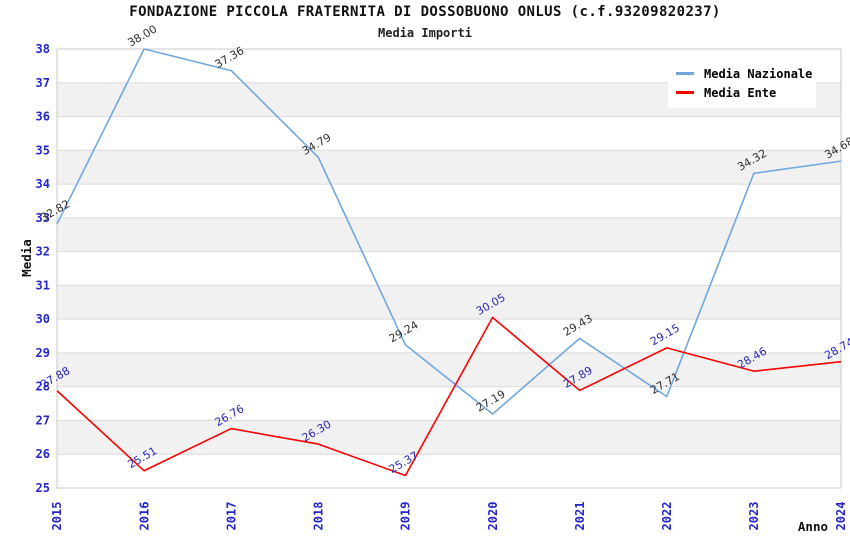 The image size is (850, 550). Describe the element at coordinates (580, 516) in the screenshot. I see `x-tick-label: 2021` at that location.